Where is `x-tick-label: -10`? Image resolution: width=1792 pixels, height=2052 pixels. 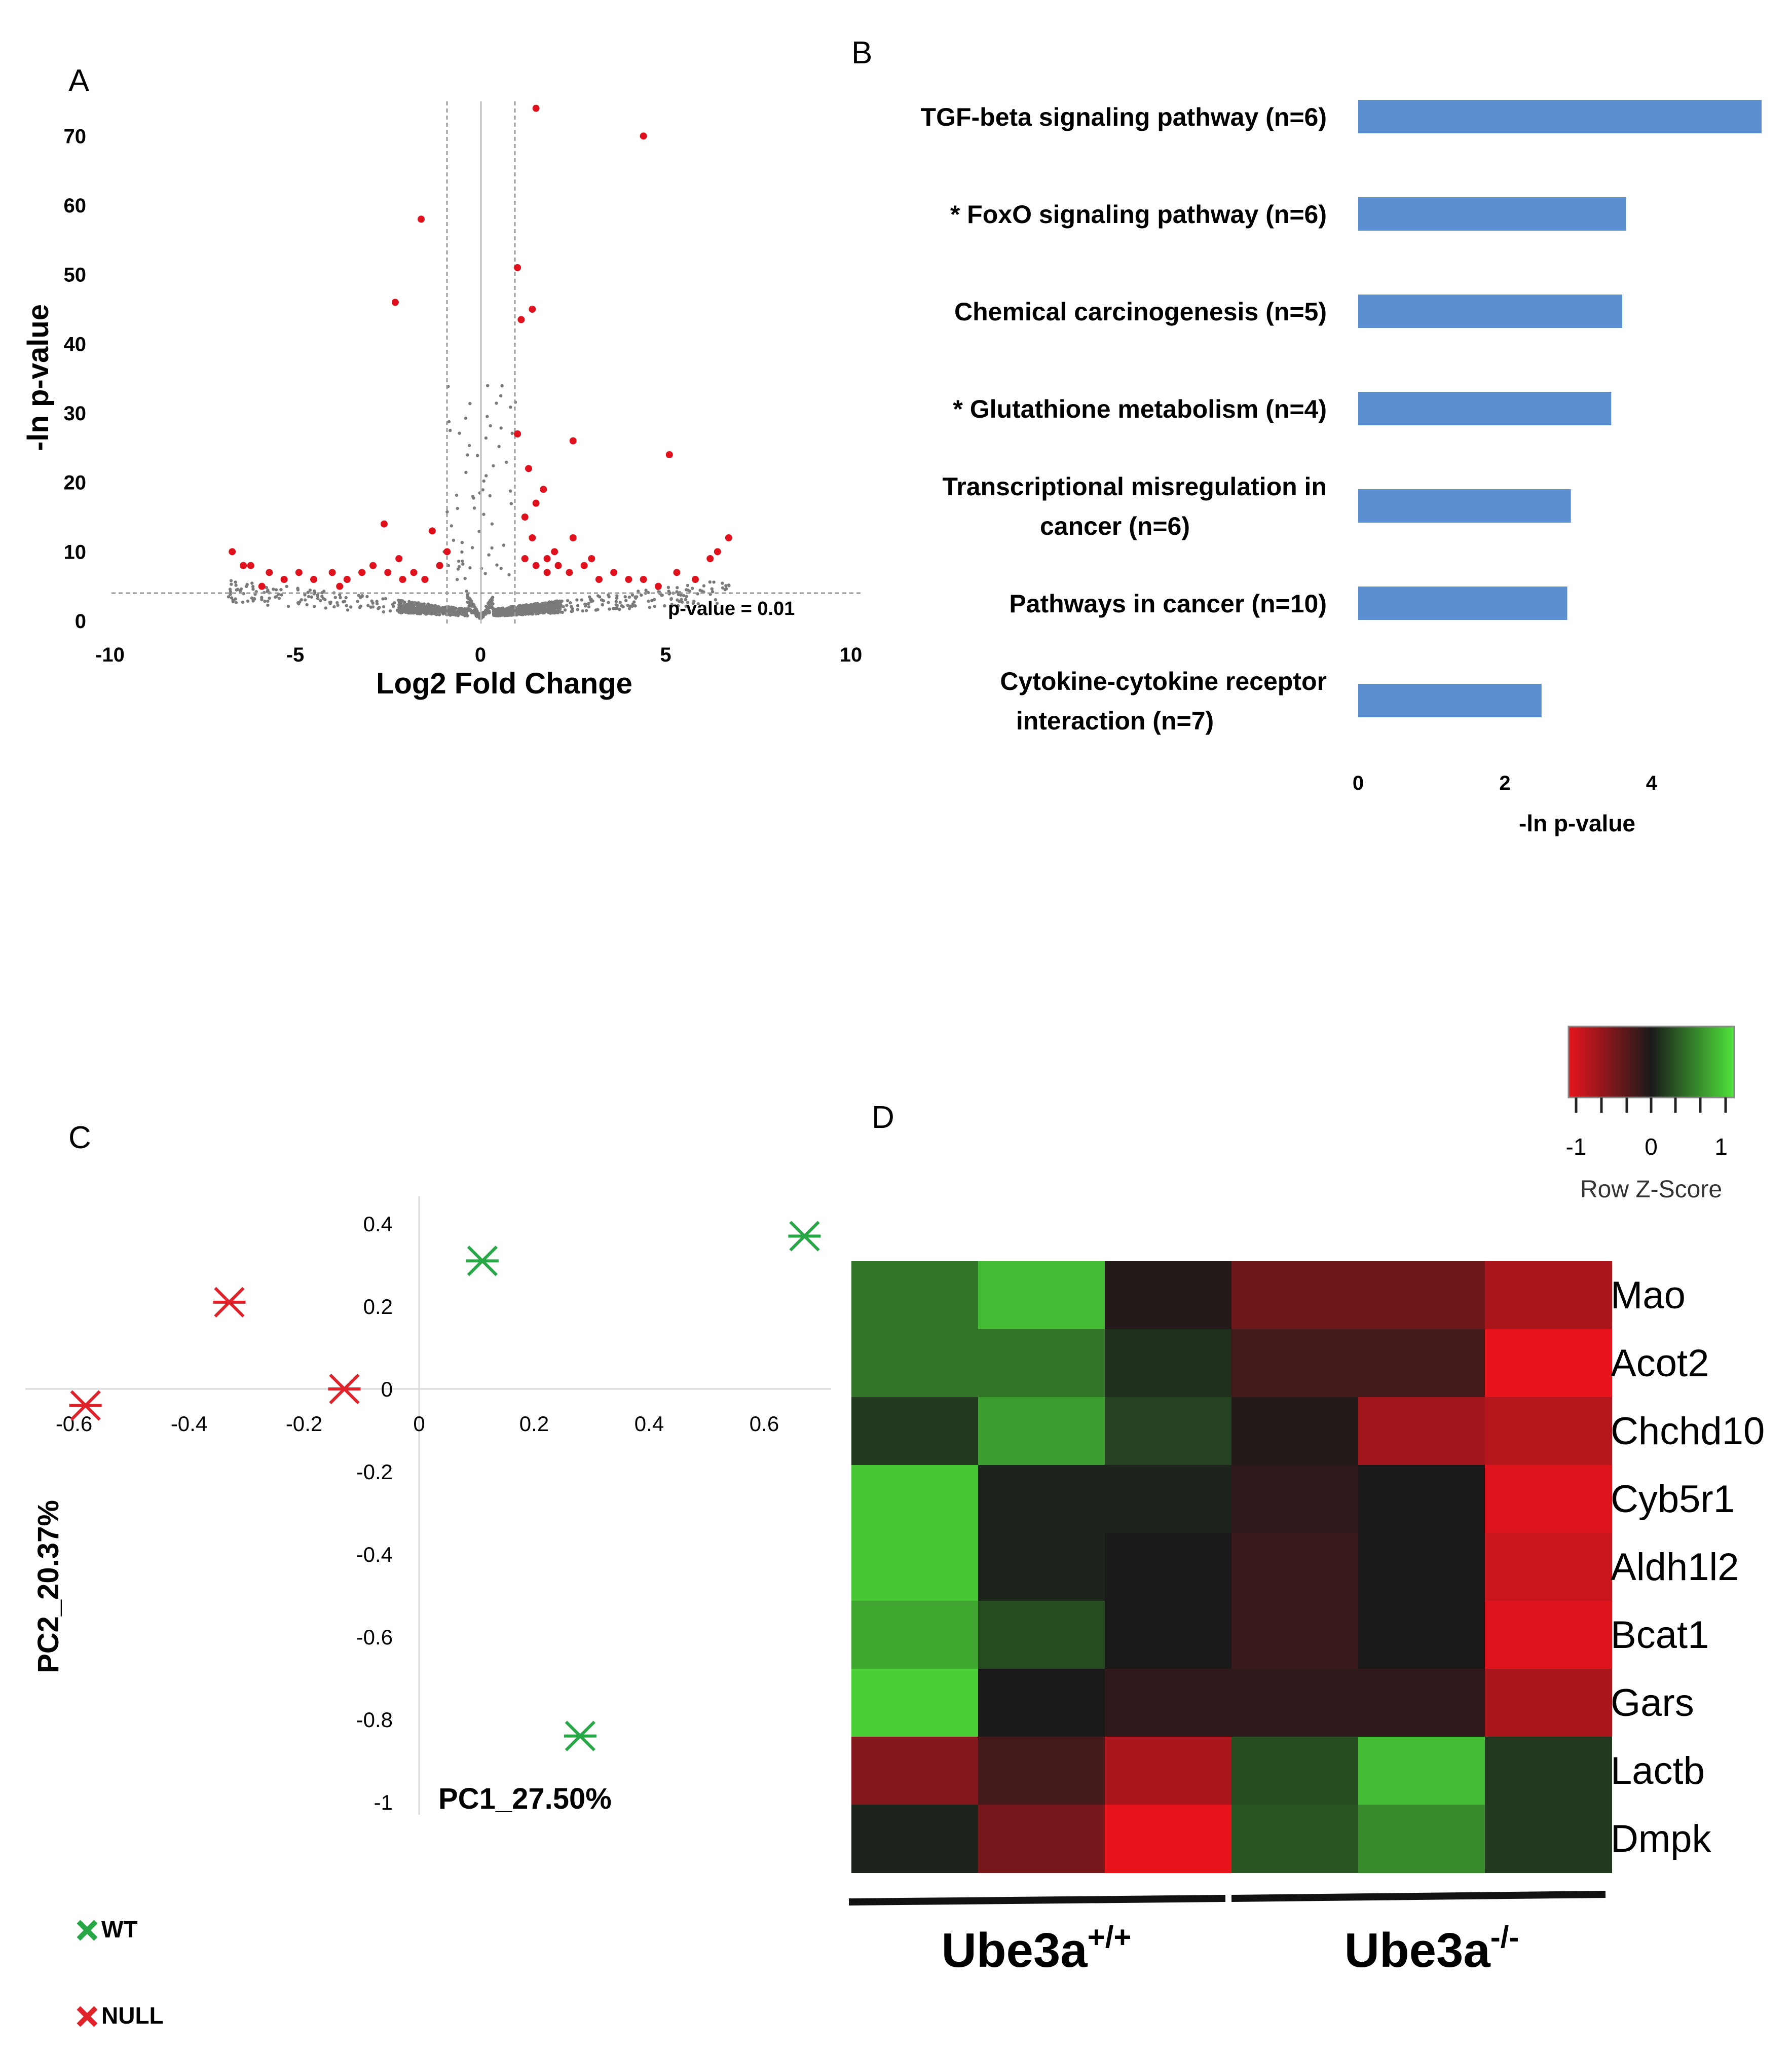
x-tick-label: -10 is located at coordinates (110, 655).